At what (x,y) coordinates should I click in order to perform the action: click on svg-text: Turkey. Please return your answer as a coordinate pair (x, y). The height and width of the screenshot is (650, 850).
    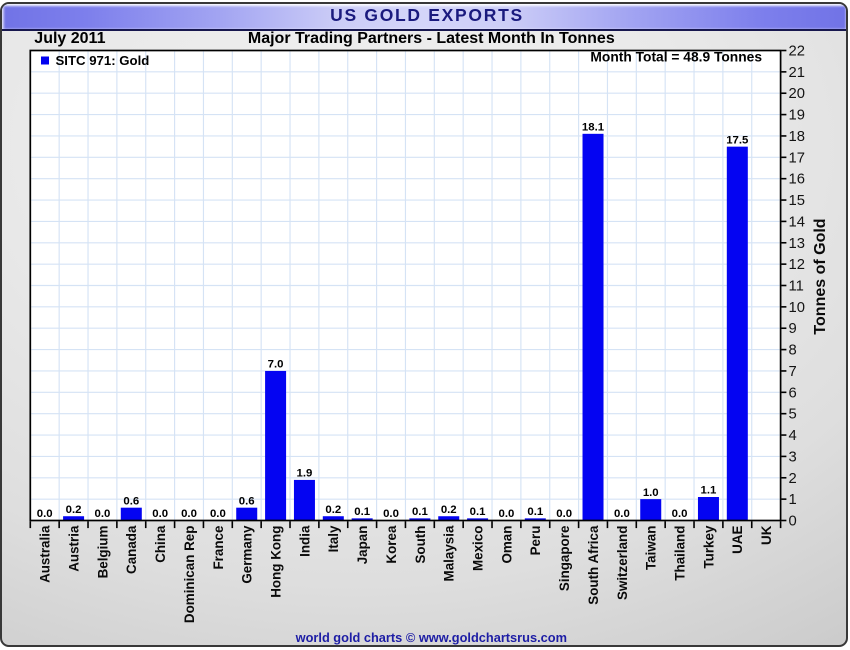
    Looking at the image, I should click on (708, 546).